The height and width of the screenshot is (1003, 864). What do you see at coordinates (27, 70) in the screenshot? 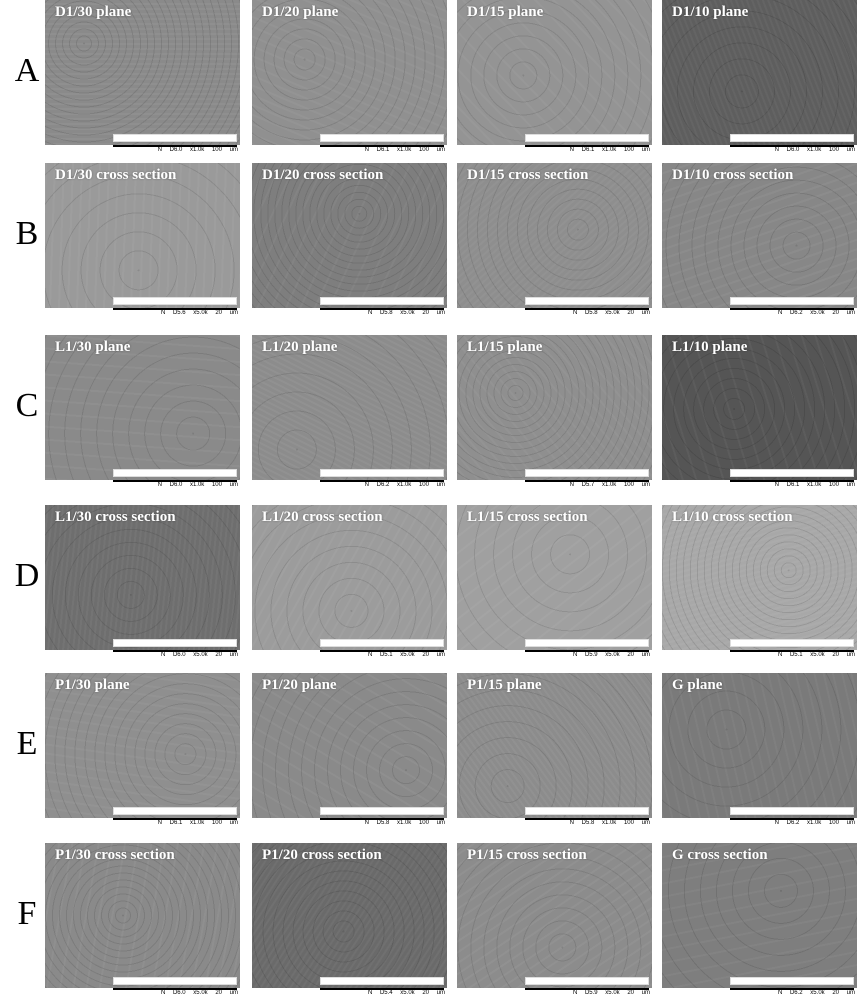
I see `row-letter: A` at bounding box center [27, 70].